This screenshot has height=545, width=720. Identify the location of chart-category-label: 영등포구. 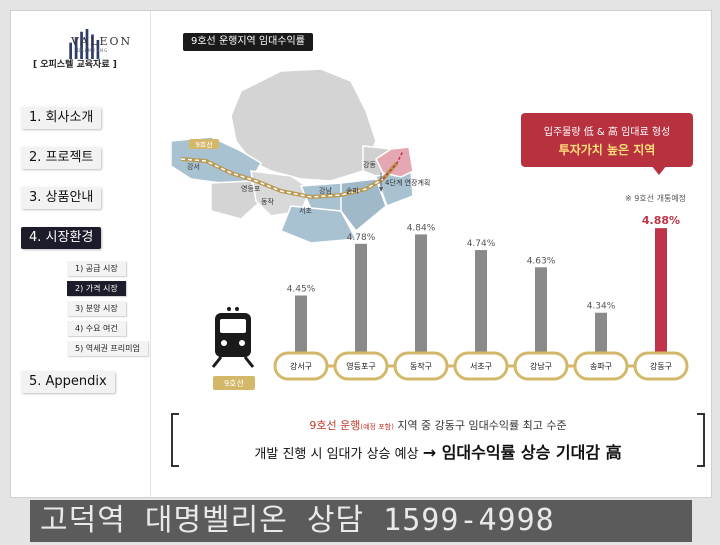
(360, 366).